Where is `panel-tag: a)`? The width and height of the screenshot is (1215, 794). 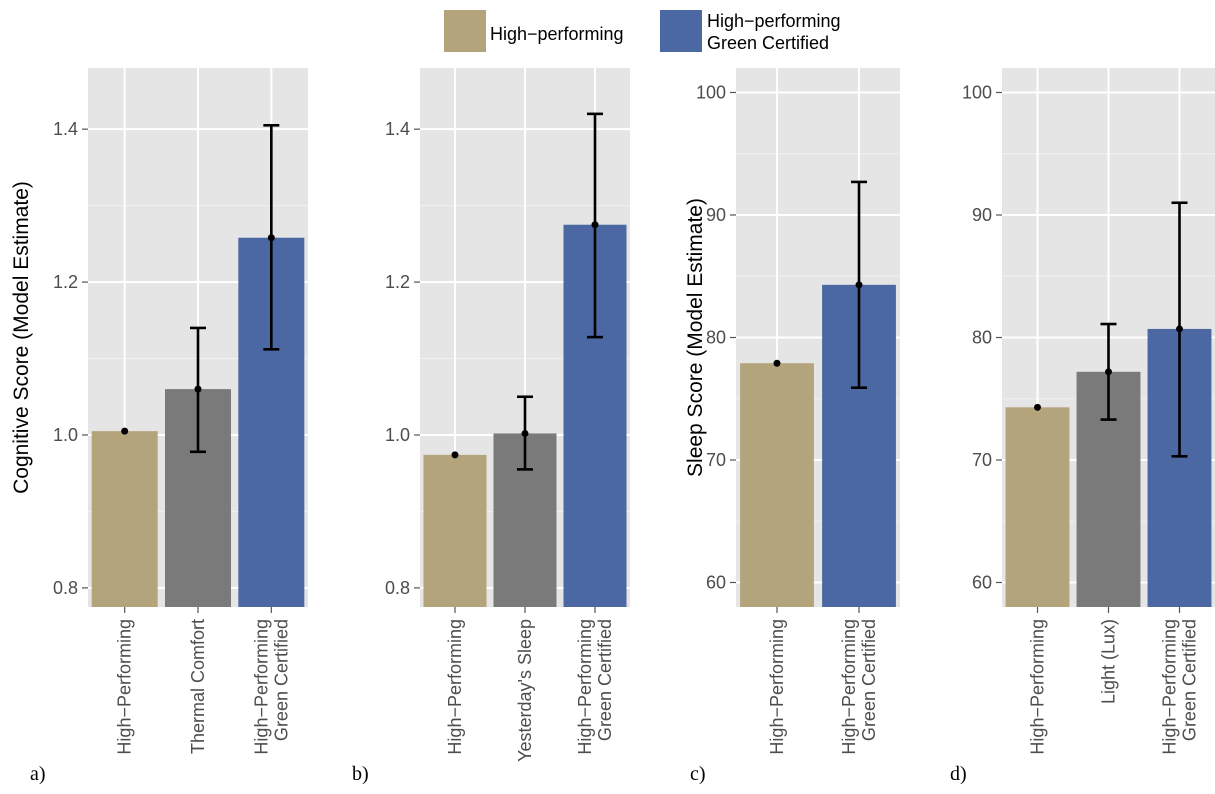 panel-tag: a) is located at coordinates (38, 774).